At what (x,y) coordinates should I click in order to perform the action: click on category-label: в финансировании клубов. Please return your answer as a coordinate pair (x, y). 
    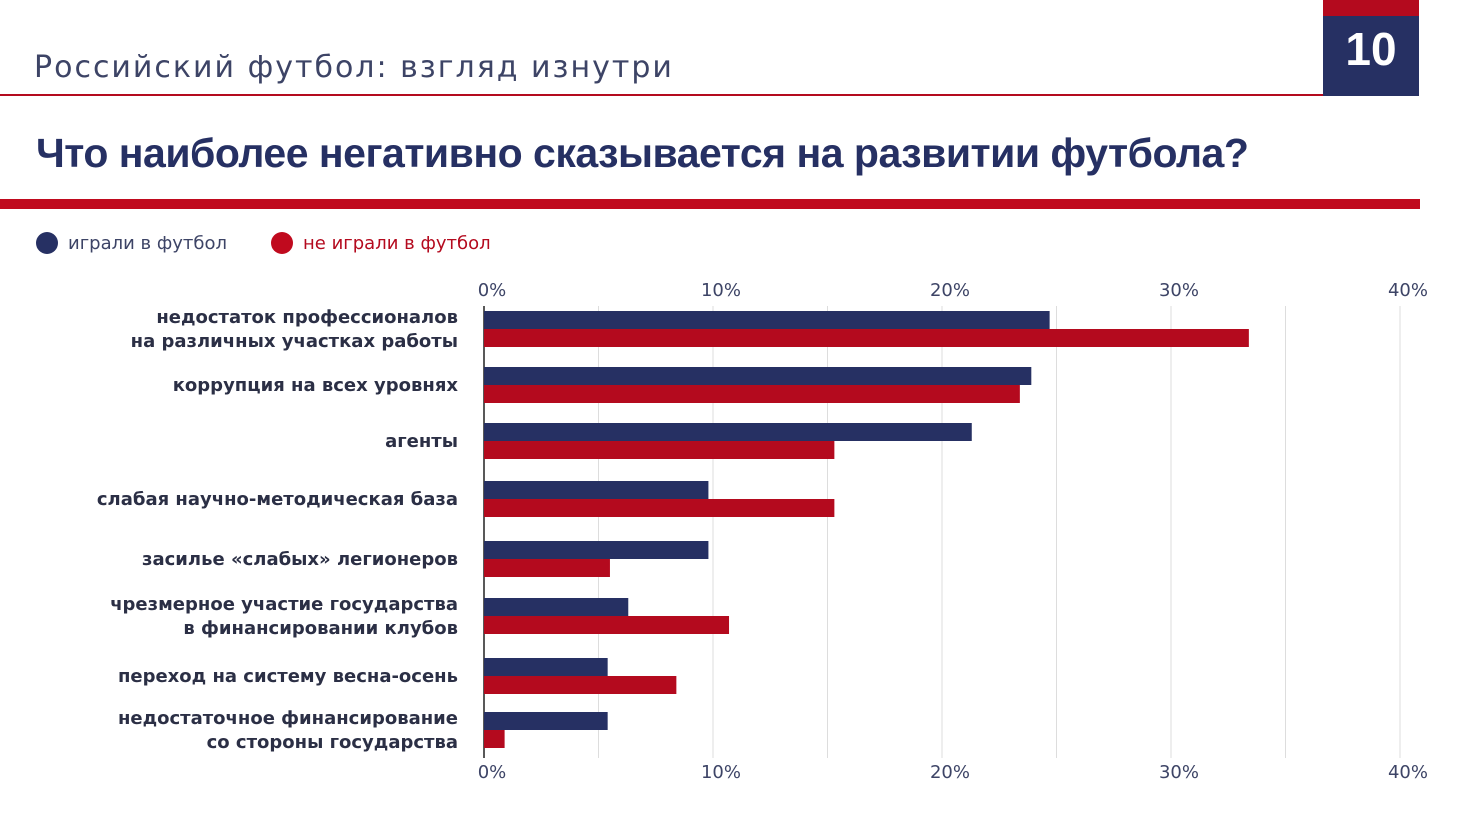
    Looking at the image, I should click on (320, 628).